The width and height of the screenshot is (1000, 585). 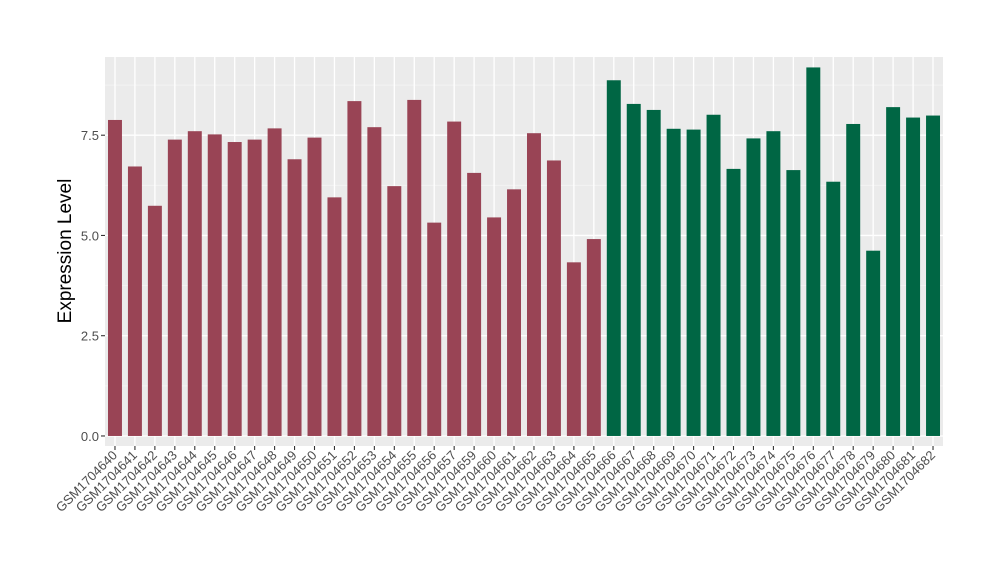 What do you see at coordinates (65, 251) in the screenshot?
I see `y-axis-label: Expression Level` at bounding box center [65, 251].